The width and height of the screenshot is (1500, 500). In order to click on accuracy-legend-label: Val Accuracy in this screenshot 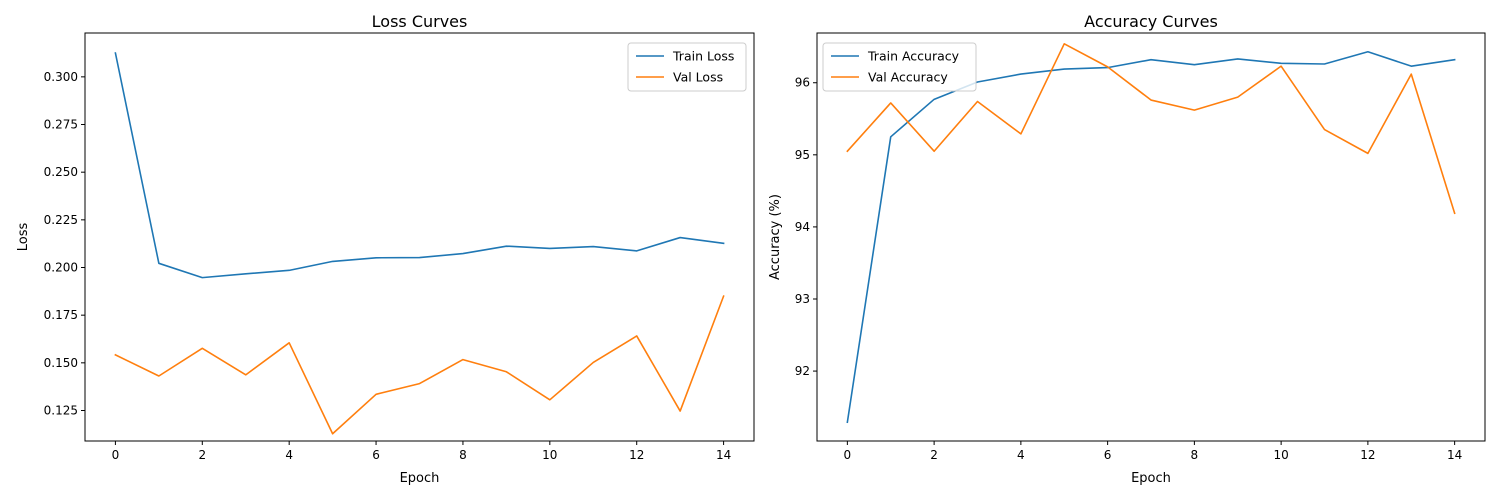, I will do `click(908, 77)`.